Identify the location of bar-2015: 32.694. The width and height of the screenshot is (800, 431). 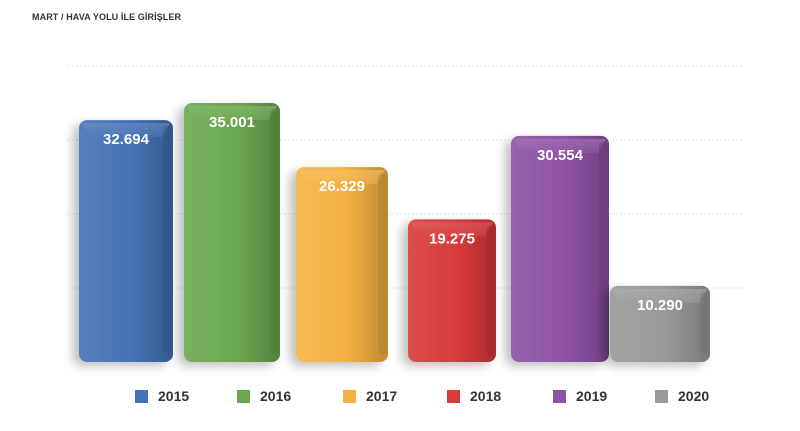
(126, 241).